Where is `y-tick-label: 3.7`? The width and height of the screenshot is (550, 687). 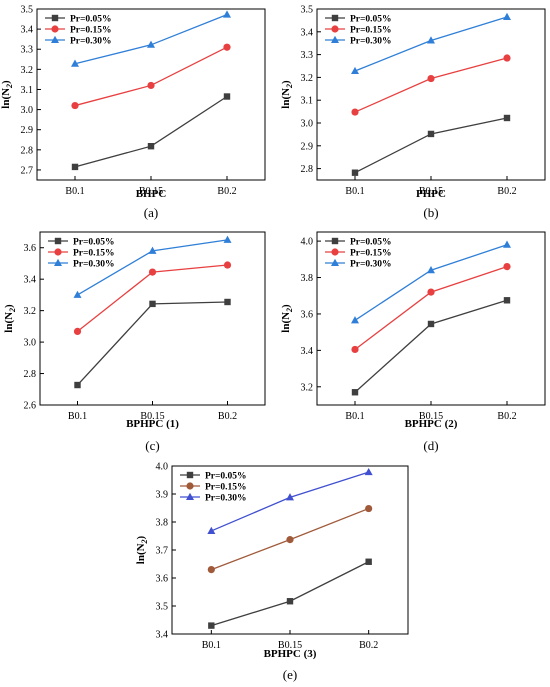 y-tick-label: 3.7 is located at coordinates (162, 551).